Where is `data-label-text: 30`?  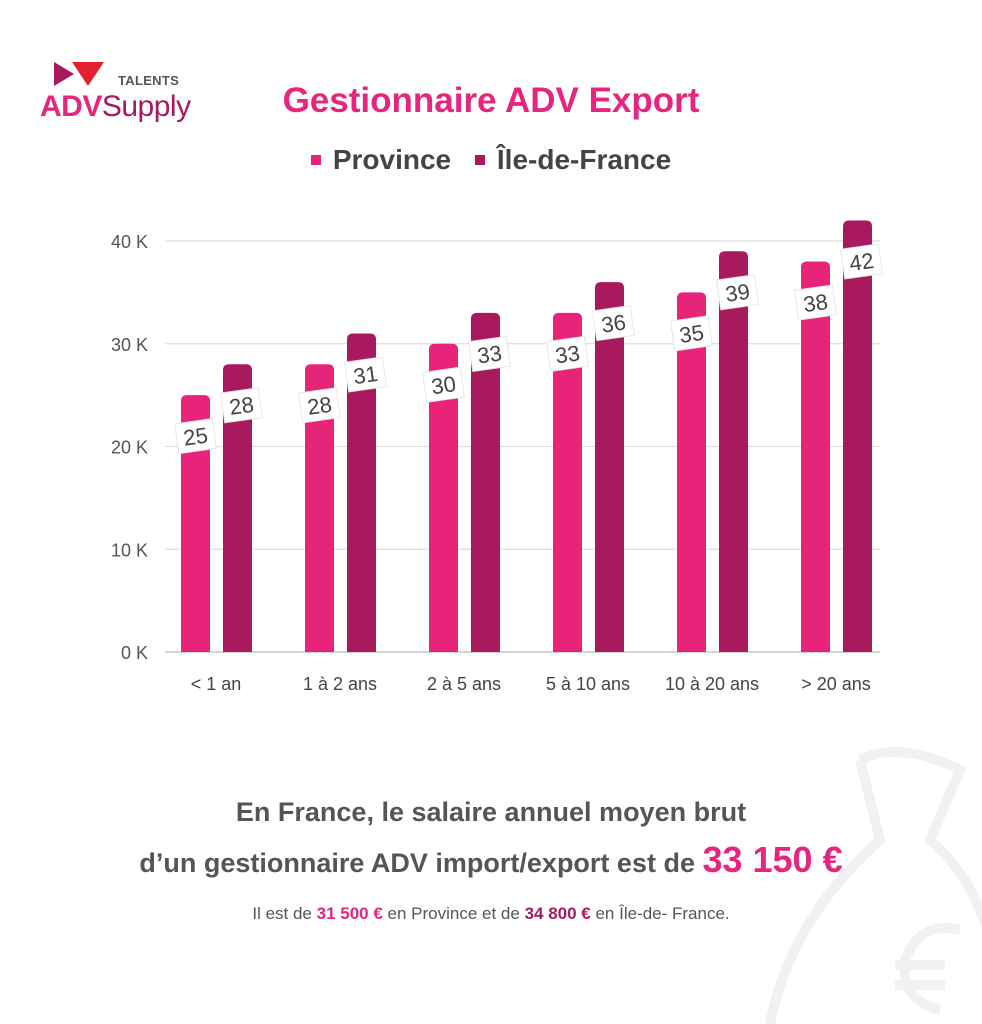 data-label-text: 30 is located at coordinates (444, 385).